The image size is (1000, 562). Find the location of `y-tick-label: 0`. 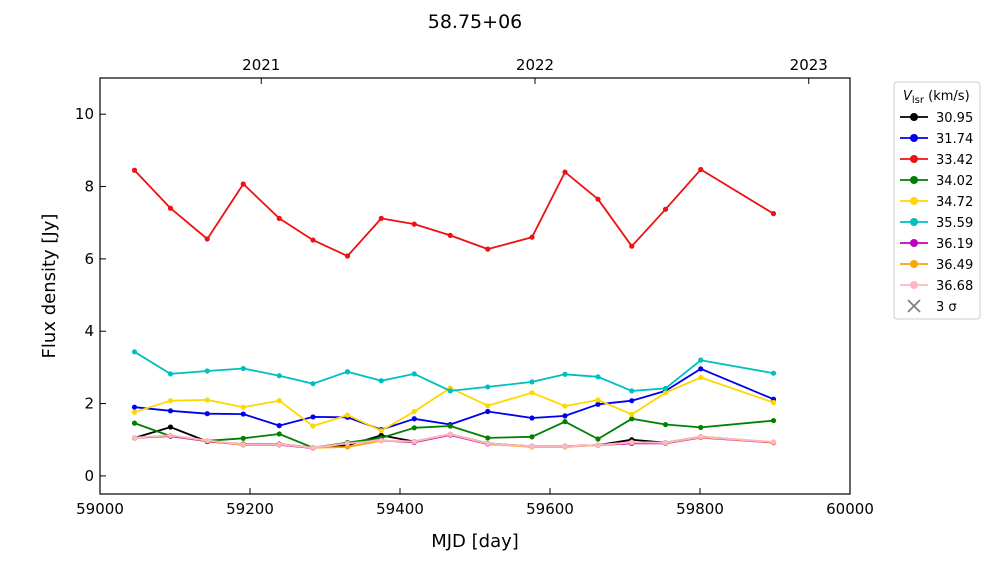

y-tick-label: 0 is located at coordinates (89, 476).